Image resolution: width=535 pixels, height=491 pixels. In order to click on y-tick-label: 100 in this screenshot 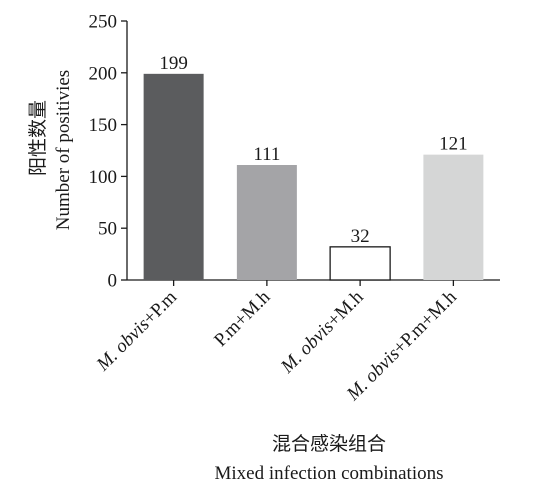, I will do `click(103, 177)`.